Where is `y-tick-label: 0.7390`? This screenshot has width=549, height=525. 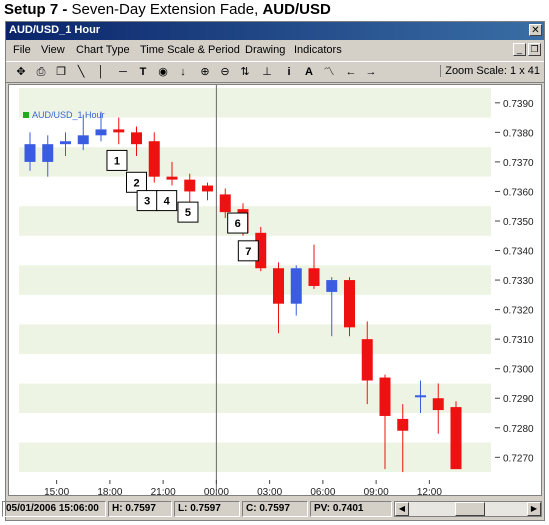
y-tick-label: 0.7390 is located at coordinates (518, 104).